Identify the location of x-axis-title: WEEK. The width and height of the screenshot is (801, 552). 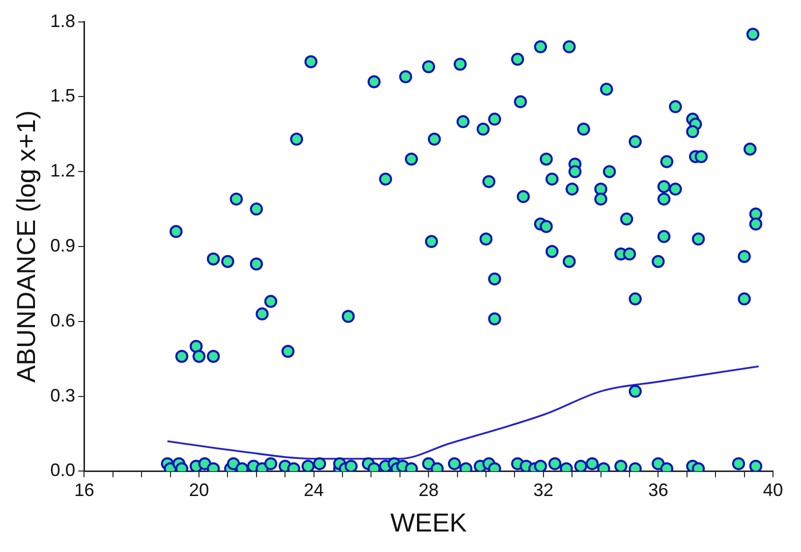
(429, 523).